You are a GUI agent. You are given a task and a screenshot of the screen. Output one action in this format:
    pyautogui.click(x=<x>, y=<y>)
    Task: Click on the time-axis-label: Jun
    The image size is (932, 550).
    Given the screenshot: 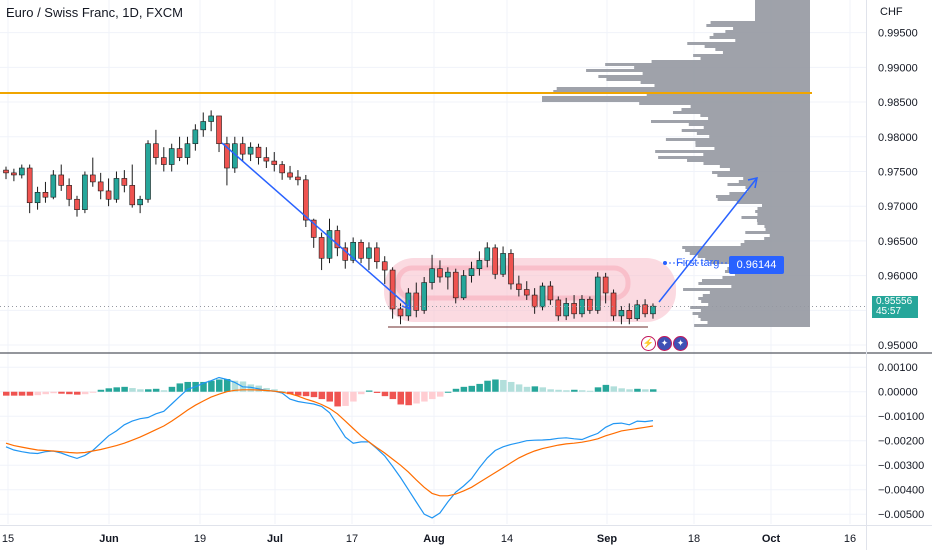 What is the action you would take?
    pyautogui.click(x=109, y=539)
    